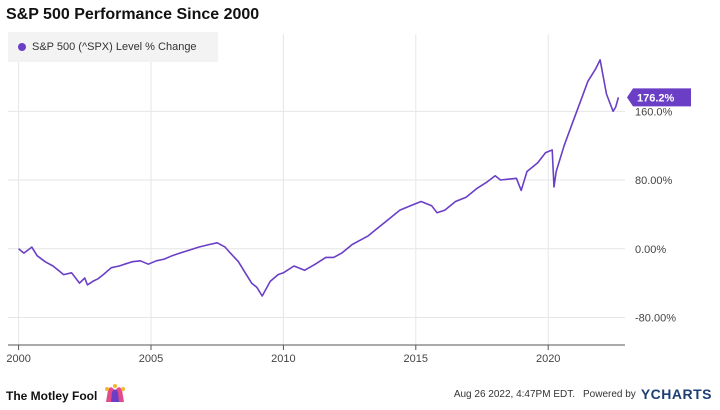  Describe the element at coordinates (283, 359) in the screenshot. I see `x-tick-label: 2010` at that location.